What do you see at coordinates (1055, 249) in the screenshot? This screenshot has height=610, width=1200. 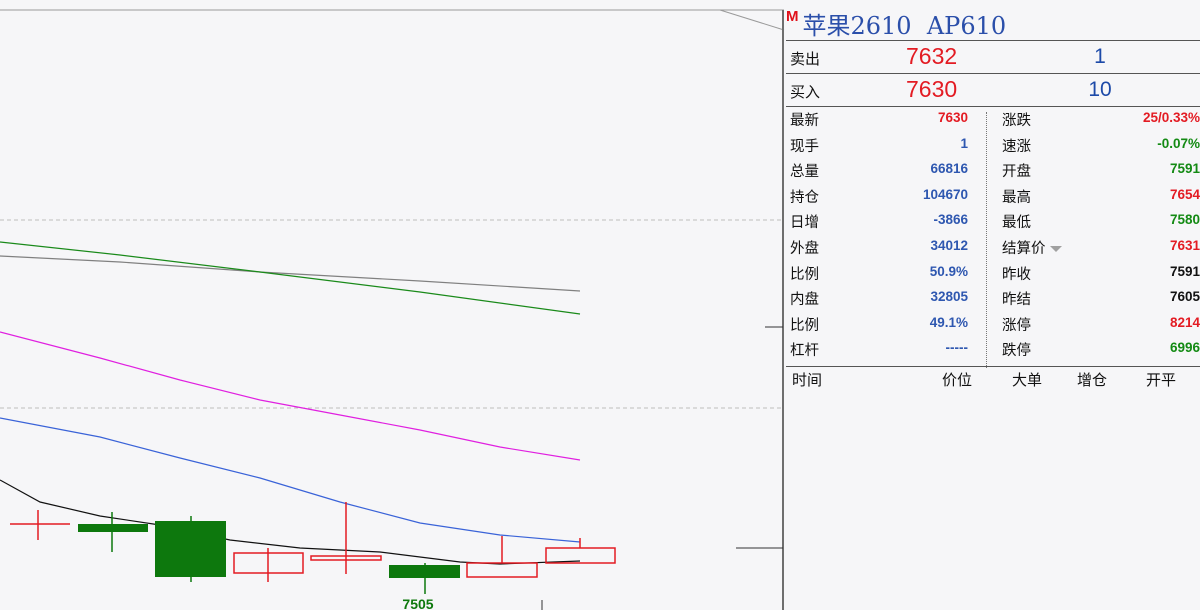 I see `chevron-down-icon` at bounding box center [1055, 249].